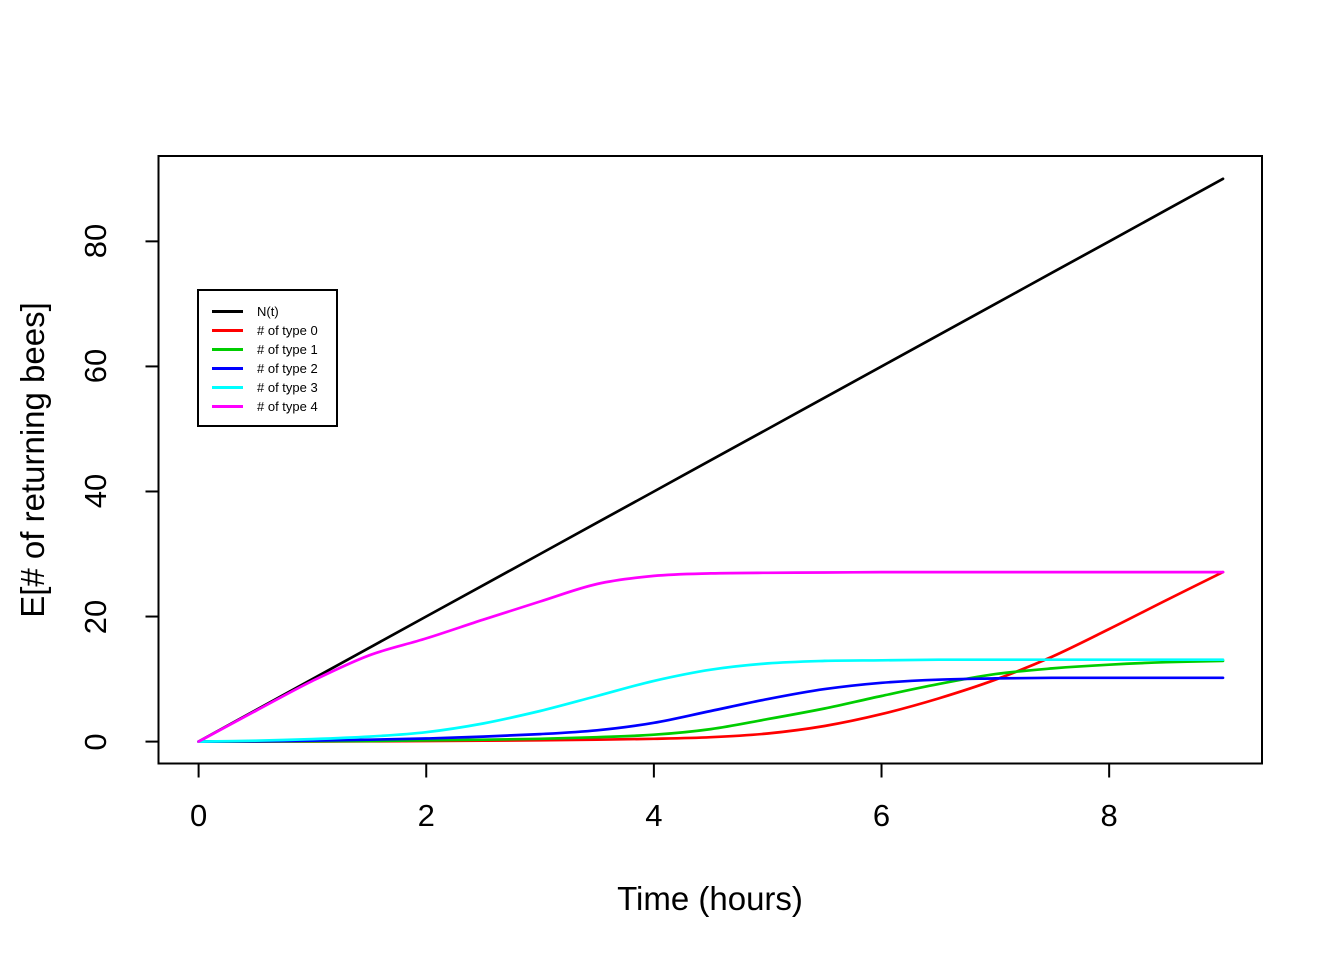  I want to click on legend-entry-3: # of type 2, so click(267, 368).